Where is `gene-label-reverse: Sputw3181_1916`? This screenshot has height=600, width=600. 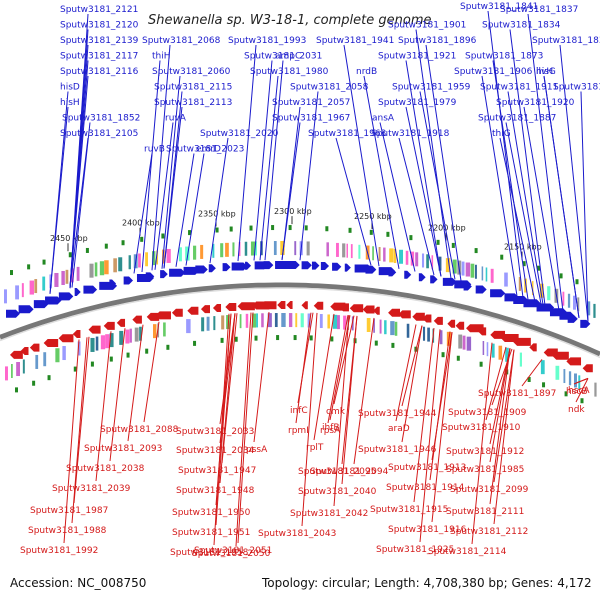
gene-label-reverse: Sputw3181_1916 is located at coordinates (427, 530).